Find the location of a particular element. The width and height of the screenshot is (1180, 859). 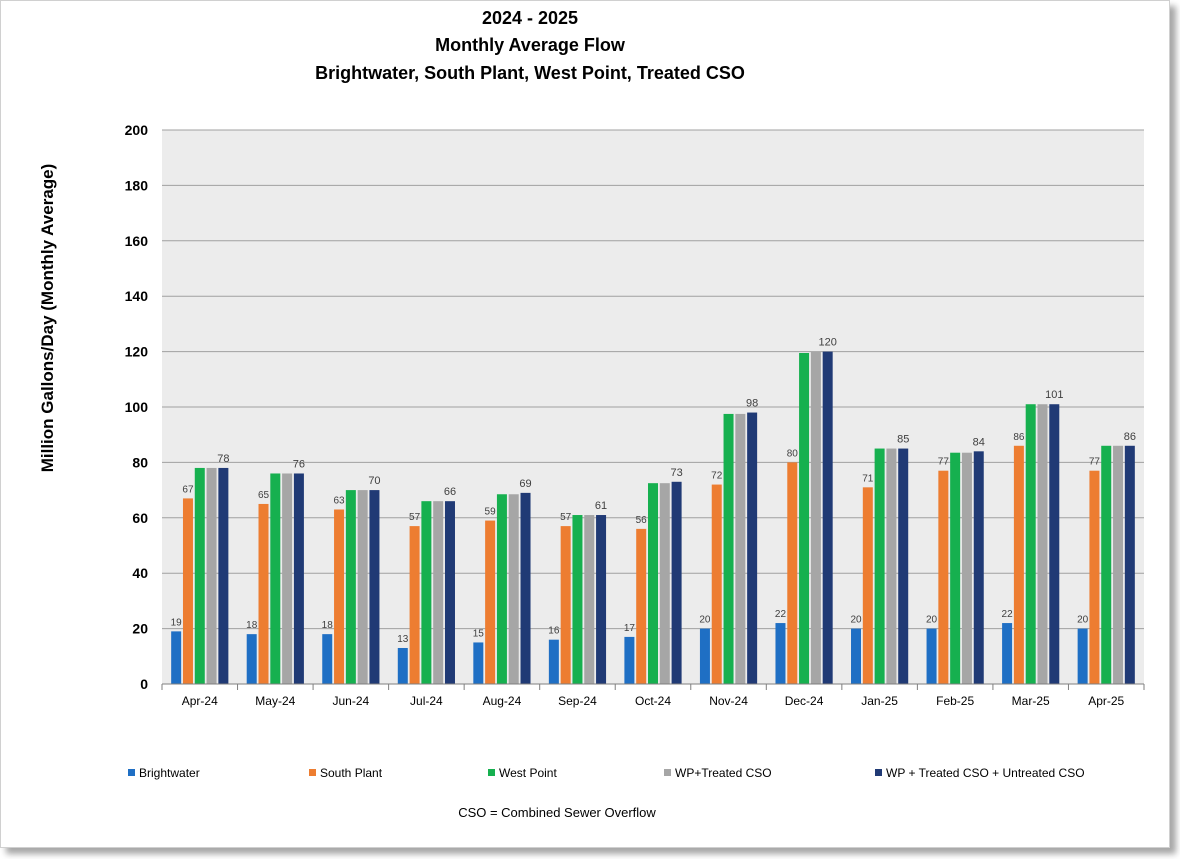

y-tick-label: 60 is located at coordinates (140, 518).